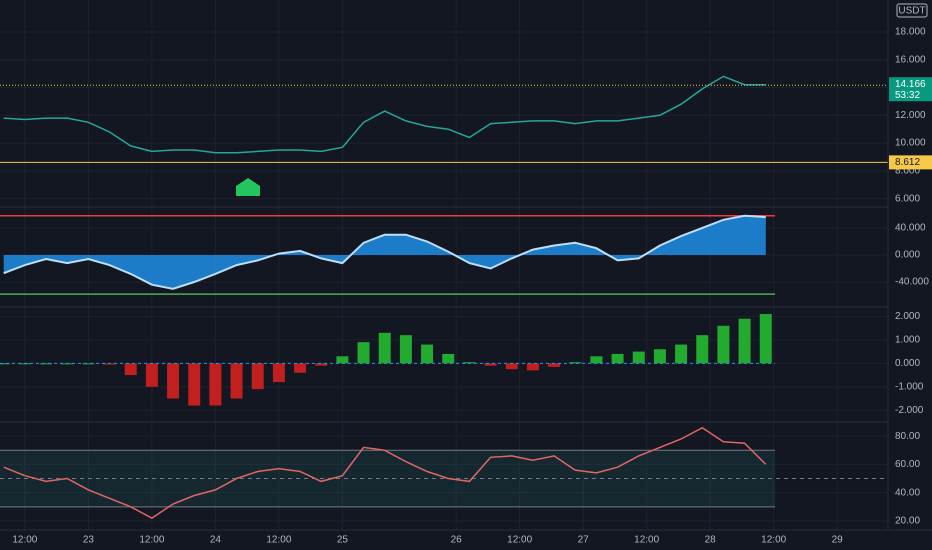 This screenshot has width=932, height=550. I want to click on x-tick-label: 24, so click(216, 540).